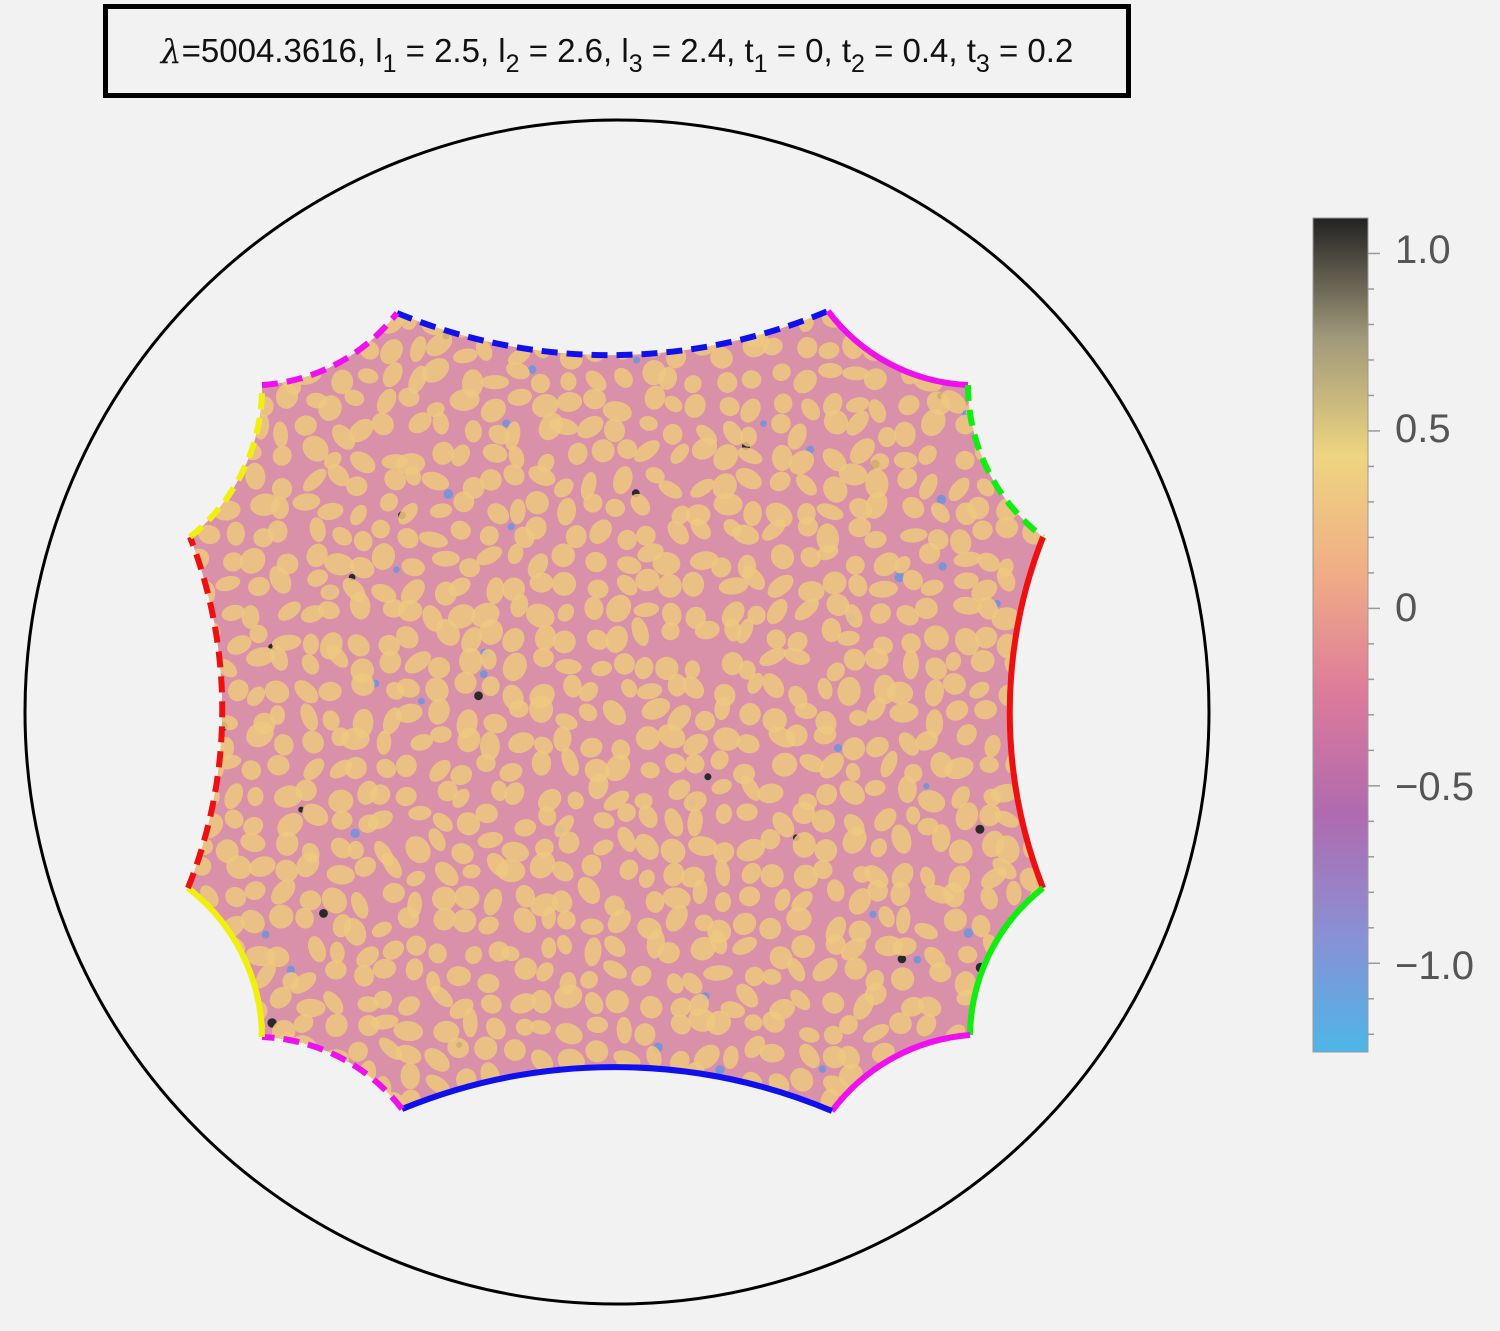  What do you see at coordinates (895, 55) in the screenshot?
I see `param-t2: t2 = 0.4` at bounding box center [895, 55].